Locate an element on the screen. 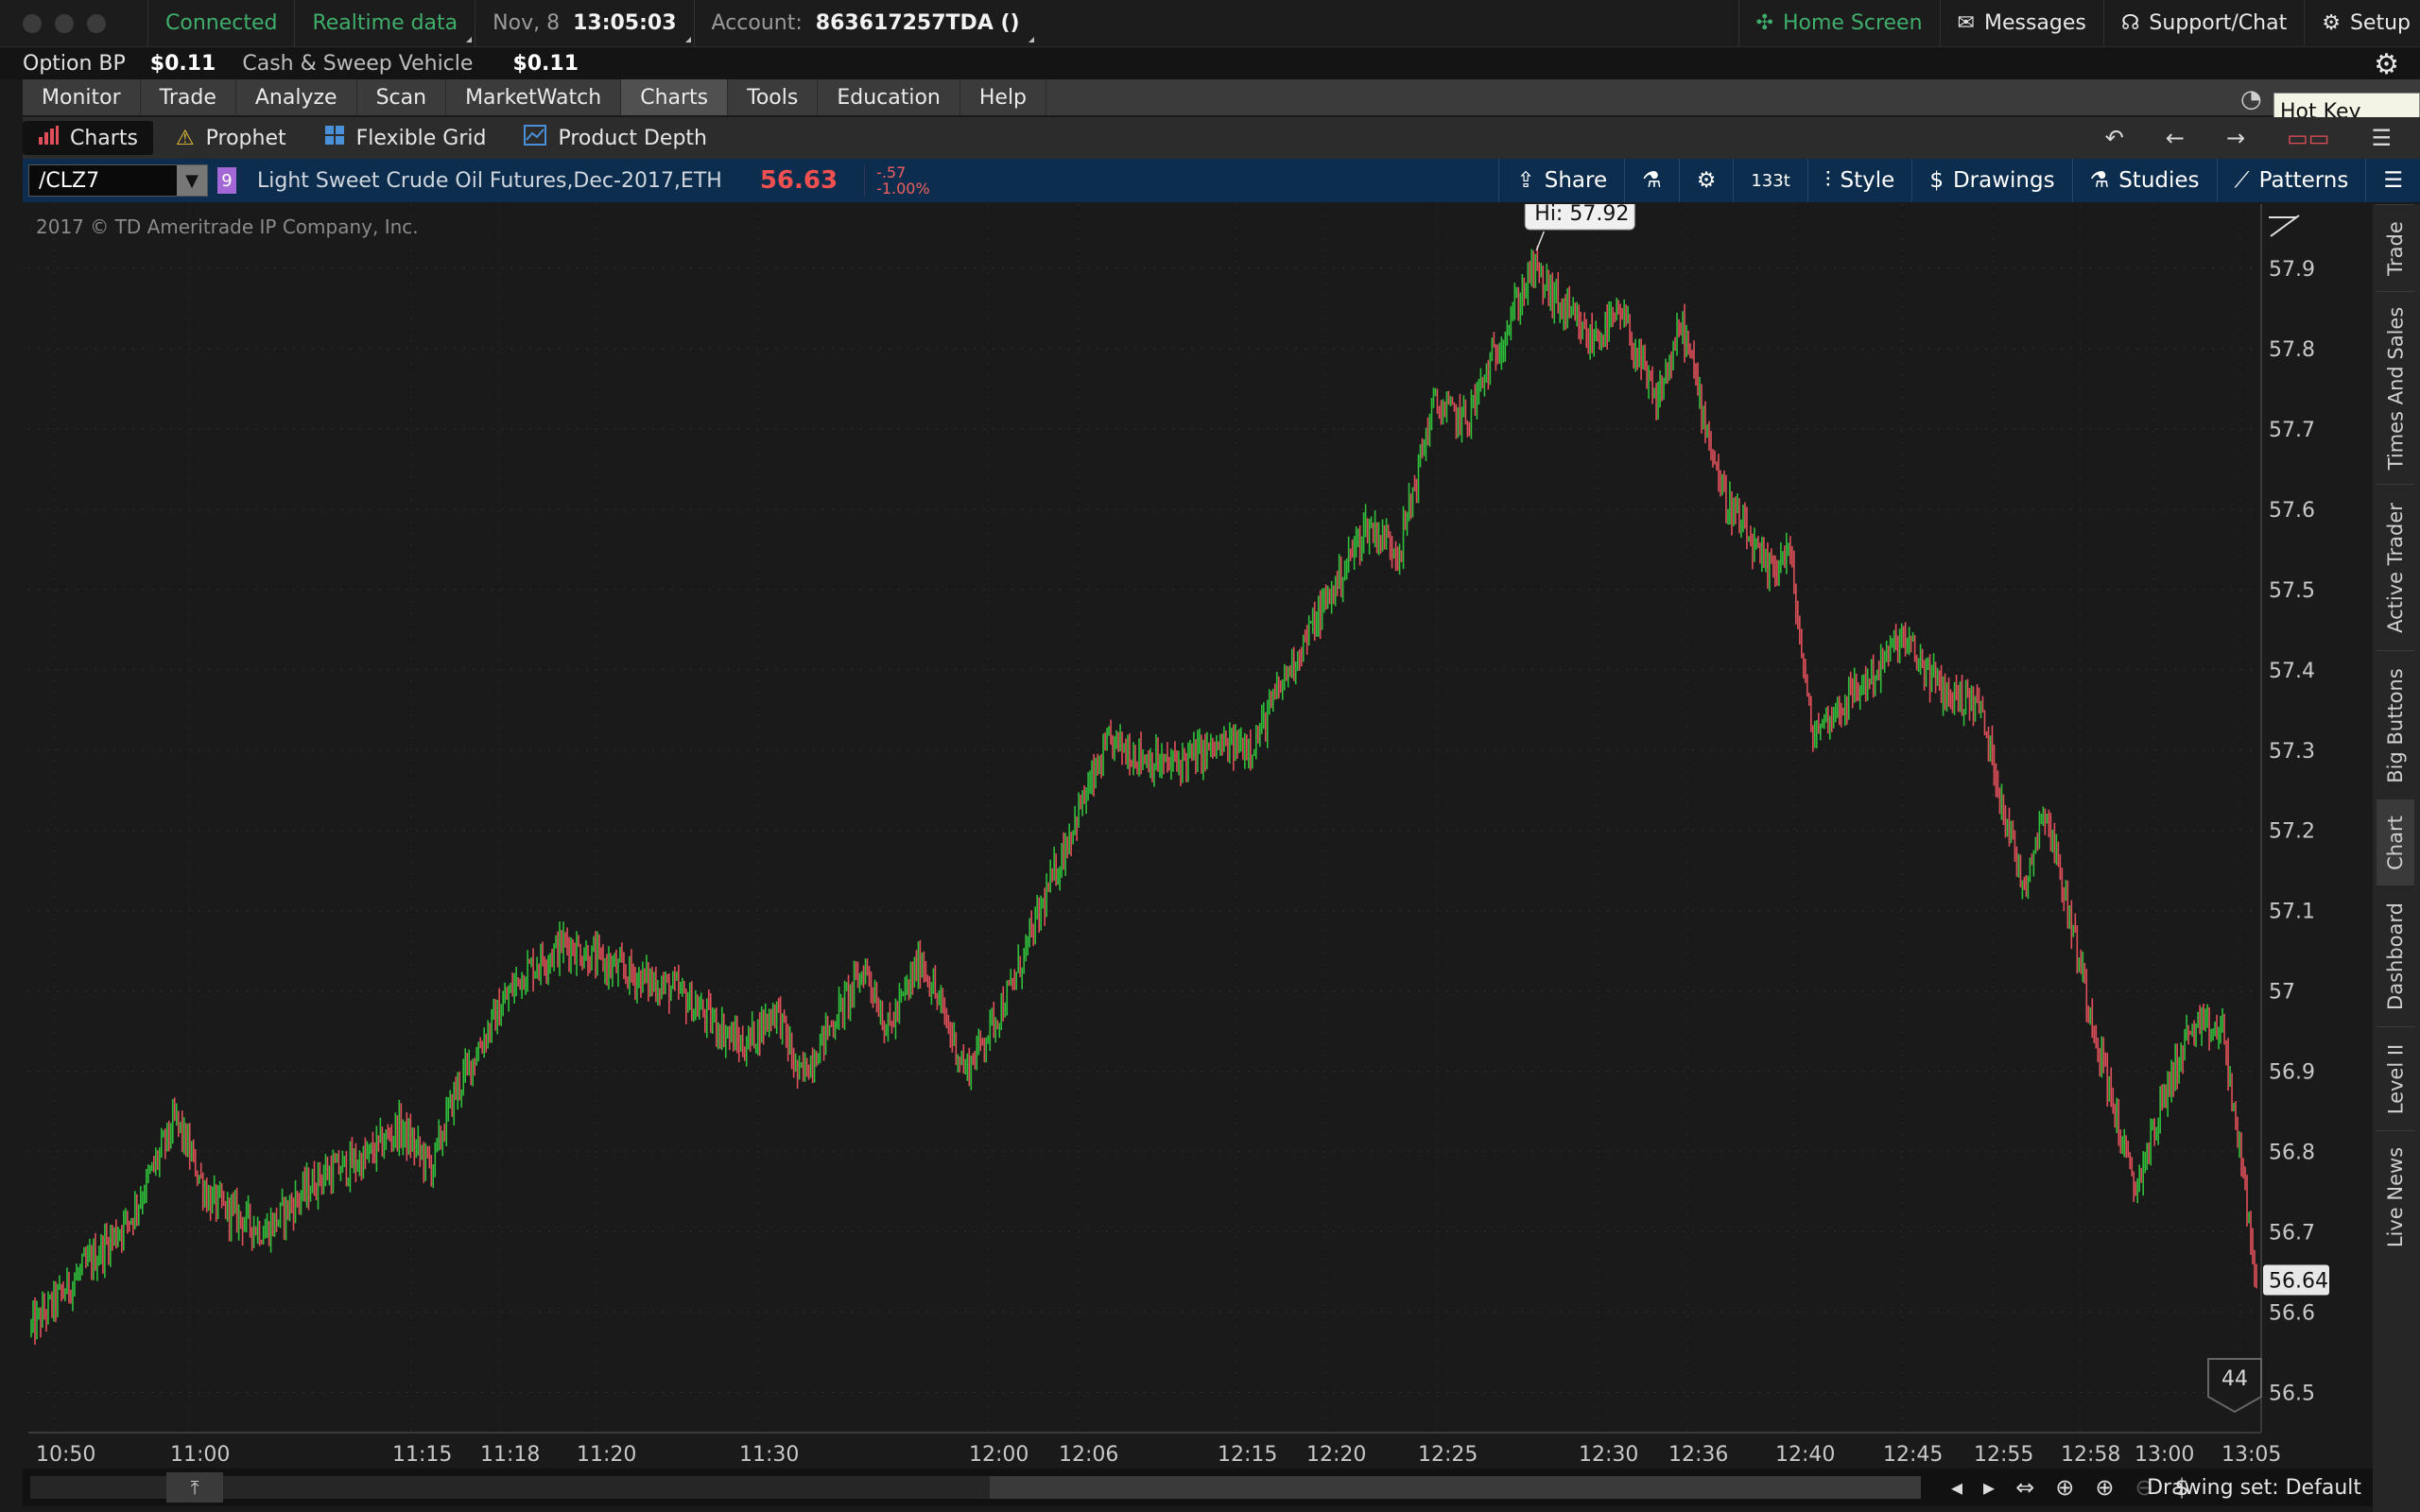 Image resolution: width=2420 pixels, height=1512 pixels. chevron-down-icon: ▼ is located at coordinates (192, 180).